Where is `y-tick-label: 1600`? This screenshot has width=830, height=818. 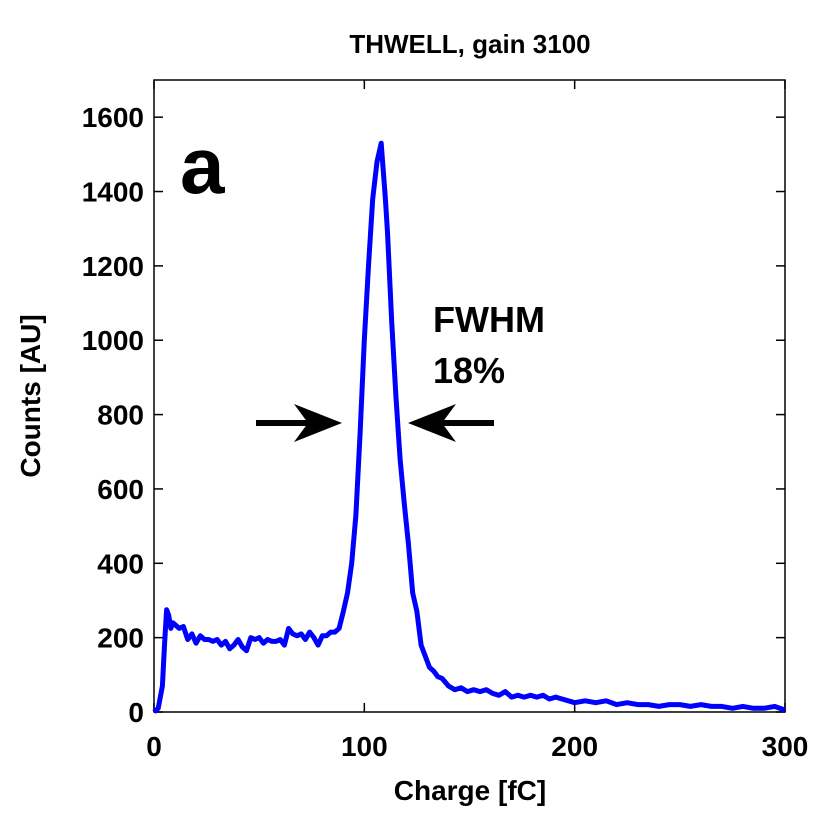 y-tick-label: 1600 is located at coordinates (113, 117).